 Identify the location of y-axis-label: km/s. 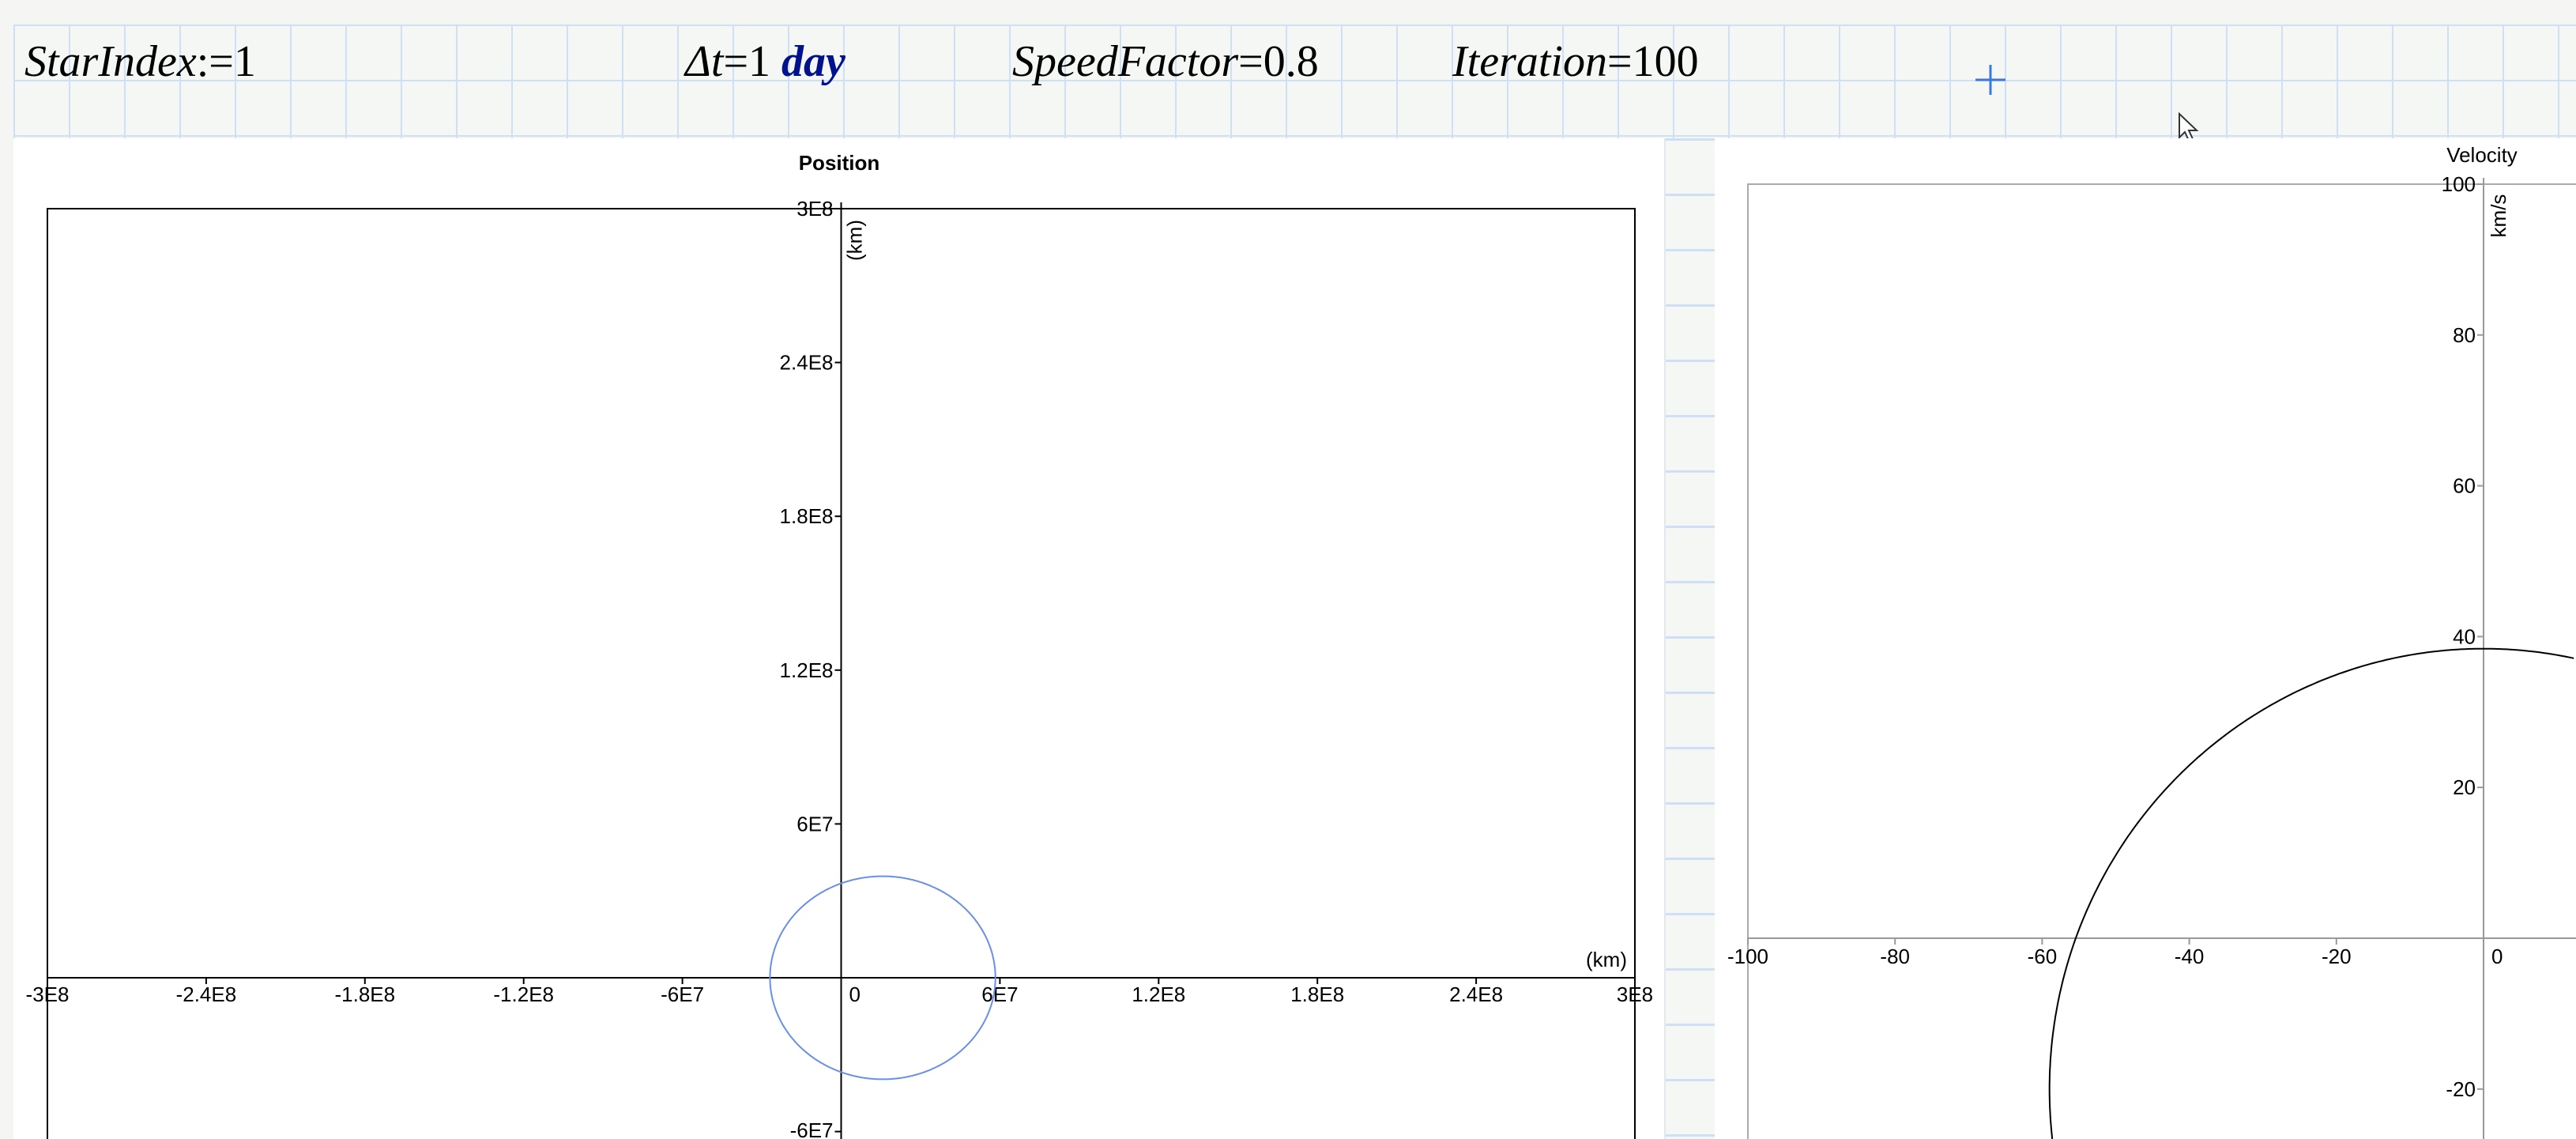
(2498, 216).